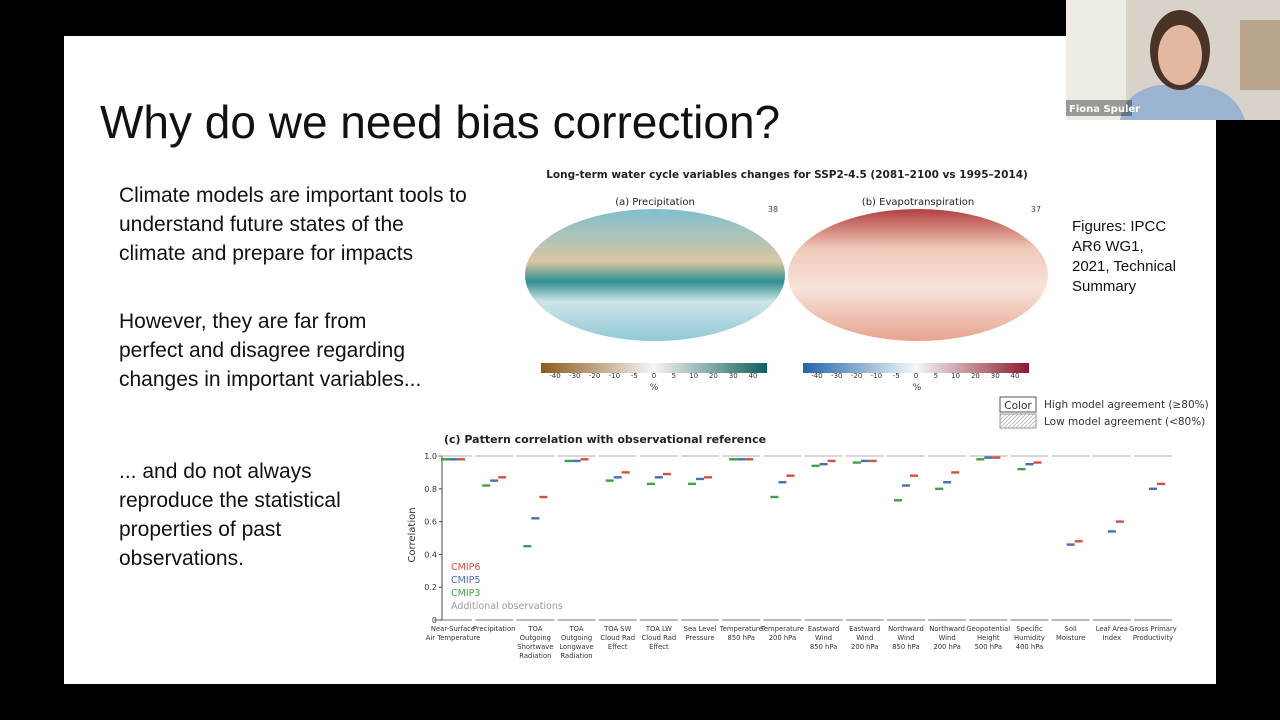 The width and height of the screenshot is (1280, 720). What do you see at coordinates (266, 253) in the screenshot?
I see `paragraph-line: climate and prepare for impacts` at bounding box center [266, 253].